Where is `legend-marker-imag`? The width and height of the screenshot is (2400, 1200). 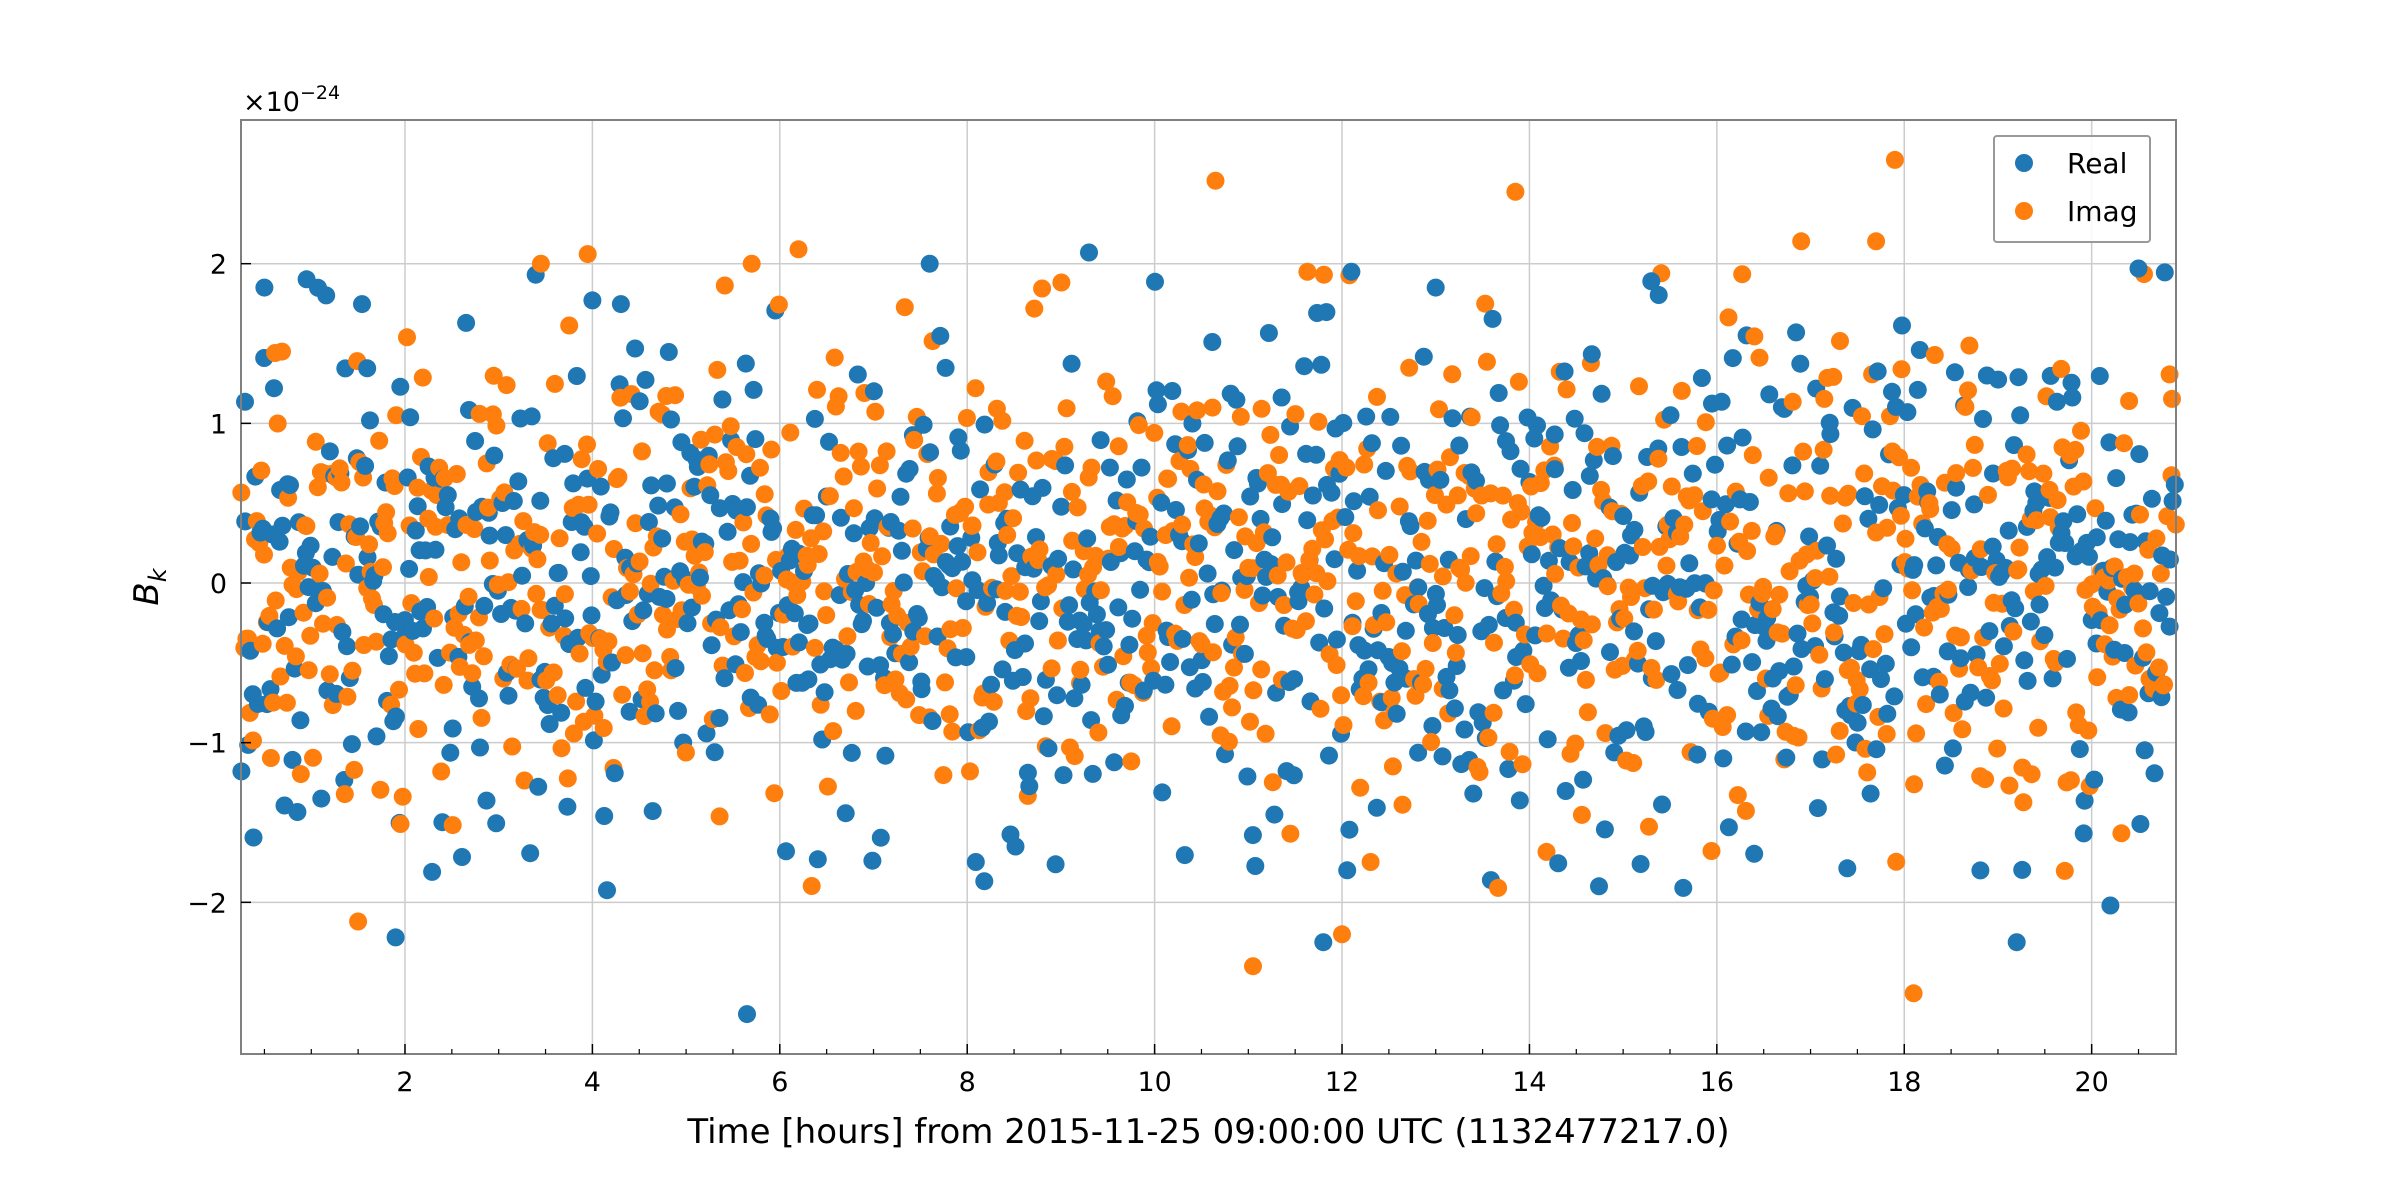 legend-marker-imag is located at coordinates (2024, 211).